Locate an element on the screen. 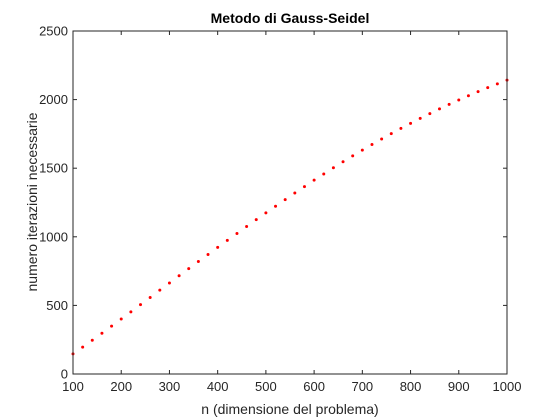  x-tick-label: 900 is located at coordinates (459, 386).